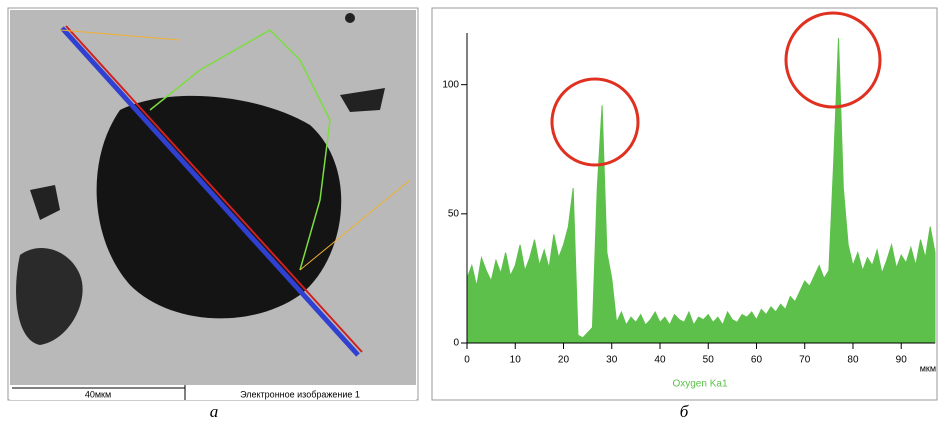 The height and width of the screenshot is (423, 939). Describe the element at coordinates (467, 360) in the screenshot. I see `x-tick-label: 0` at that location.